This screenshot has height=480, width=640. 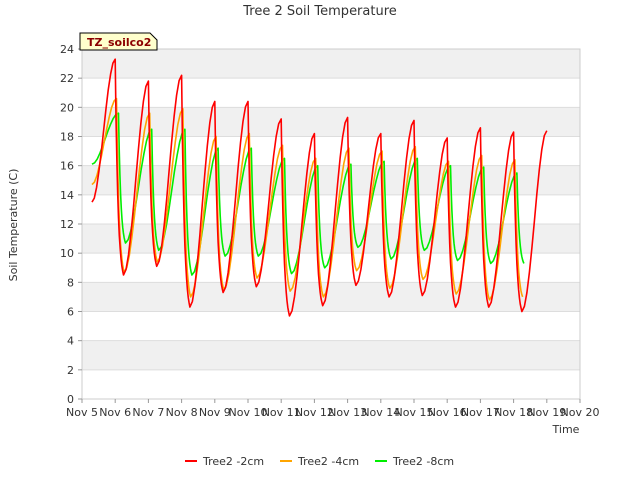 I want to click on legend-item: Tree2 -8cm, so click(x=414, y=461).